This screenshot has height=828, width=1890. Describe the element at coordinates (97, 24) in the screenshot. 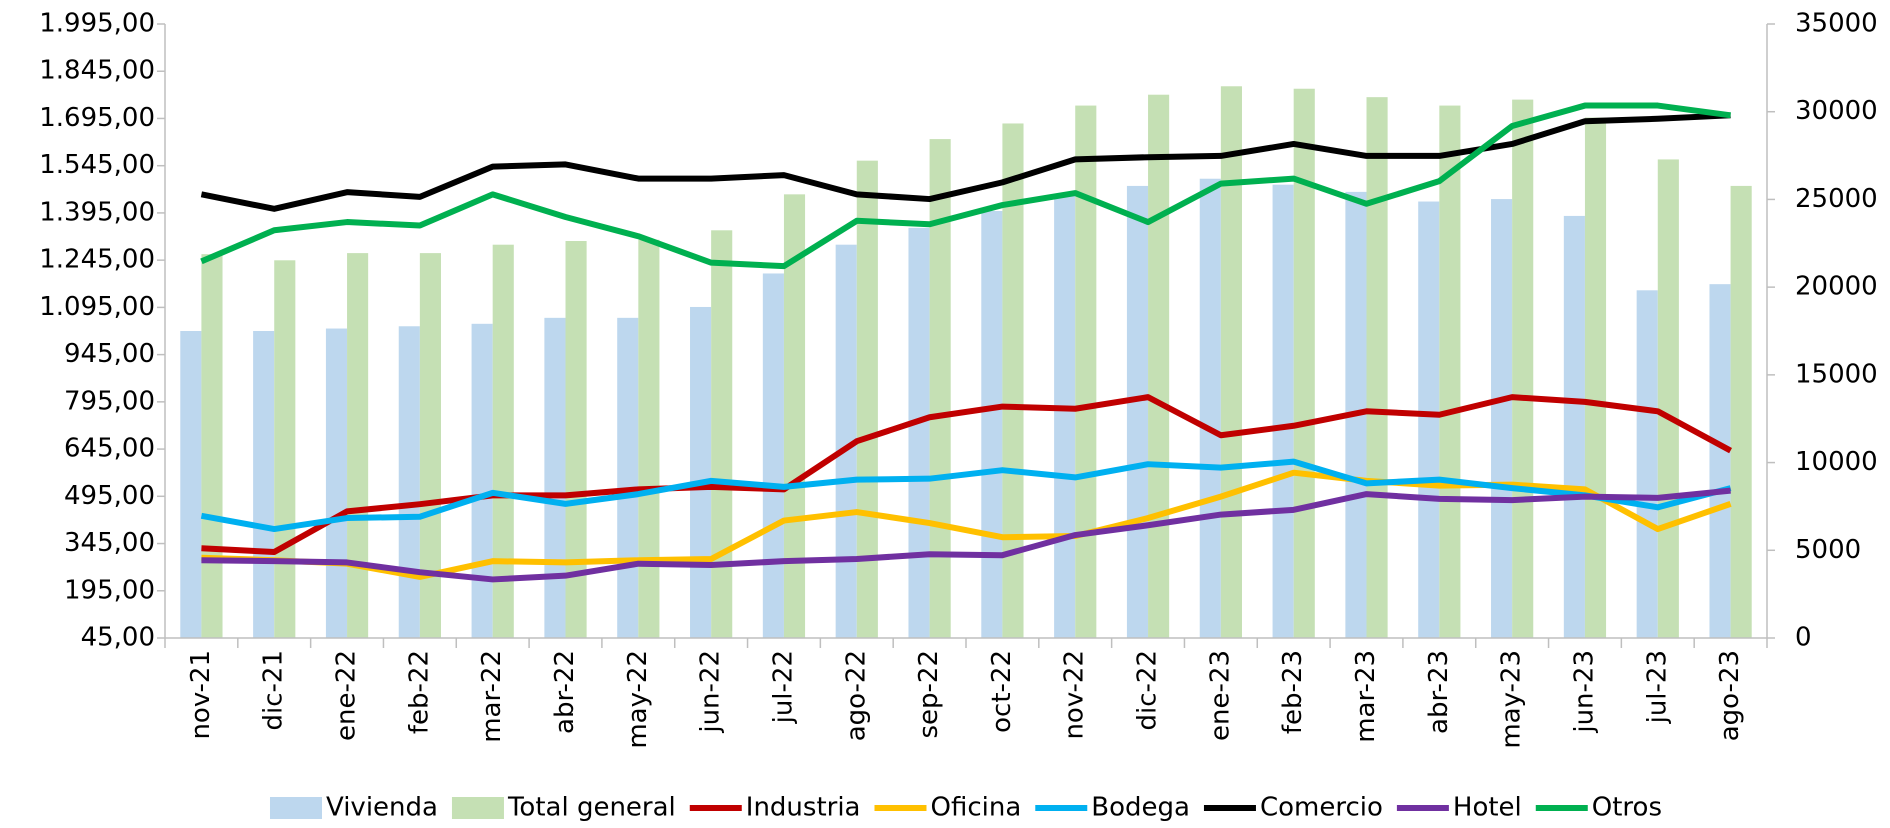

I see `y-tick-label: 1.995,00` at that location.